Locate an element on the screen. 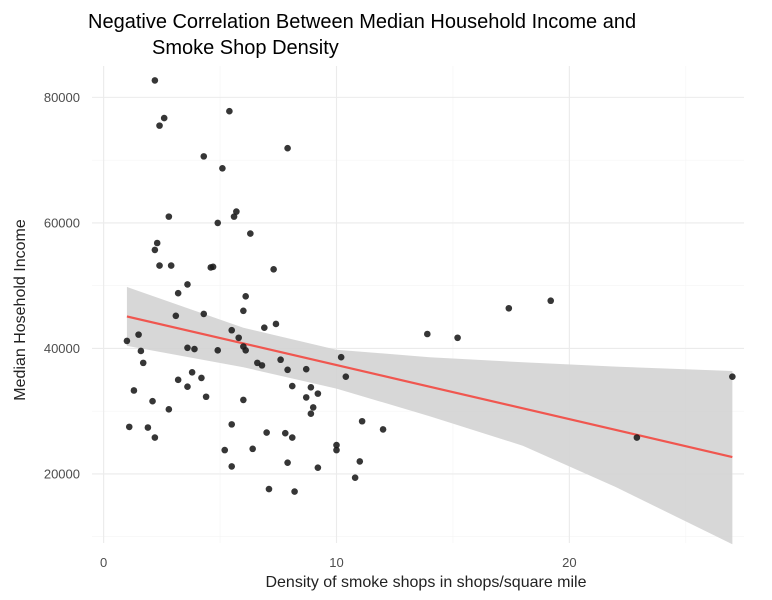 The height and width of the screenshot is (600, 772). x-axis-ticks: 0 10 20 is located at coordinates (338, 562).